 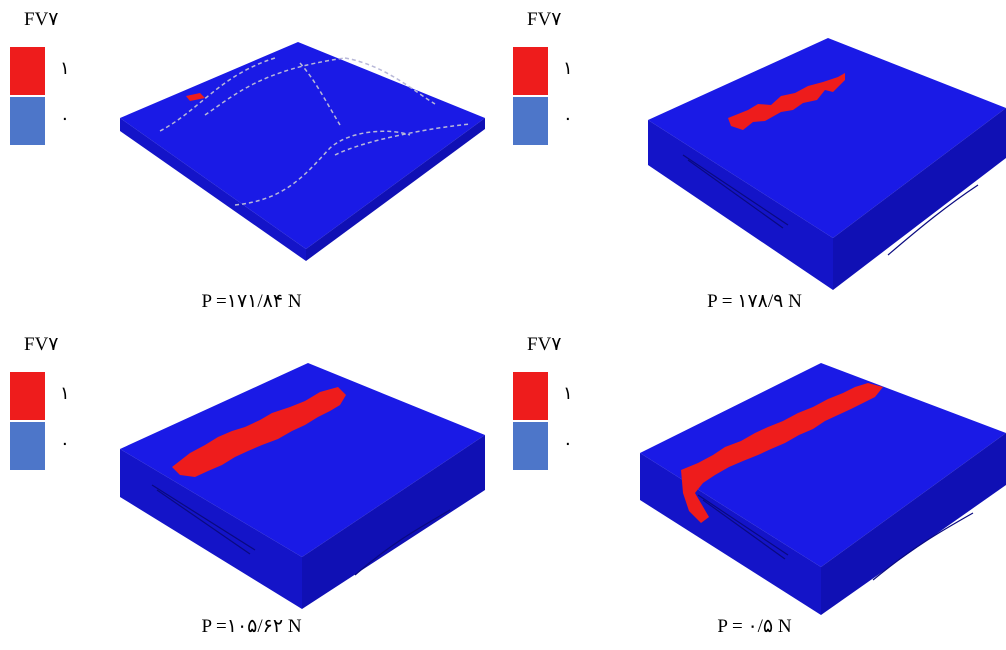 I want to click on crack-lines, so click(x=315, y=131).